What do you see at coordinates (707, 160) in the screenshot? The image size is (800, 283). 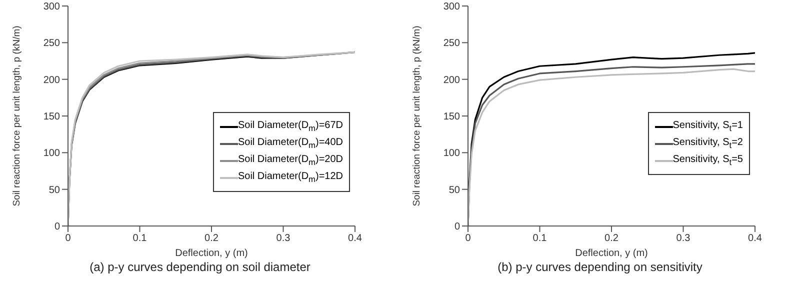 I see `legend-label: Sensitivity, S$_{t}$=5` at bounding box center [707, 160].